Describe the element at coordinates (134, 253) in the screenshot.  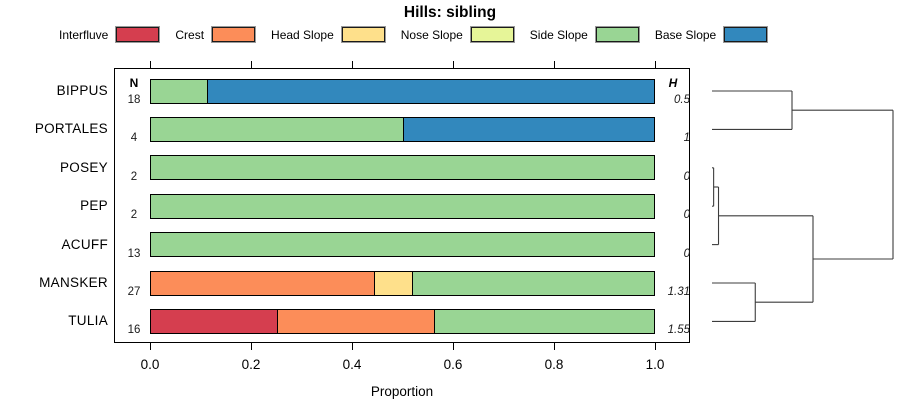
I see `n-value: 13` at that location.